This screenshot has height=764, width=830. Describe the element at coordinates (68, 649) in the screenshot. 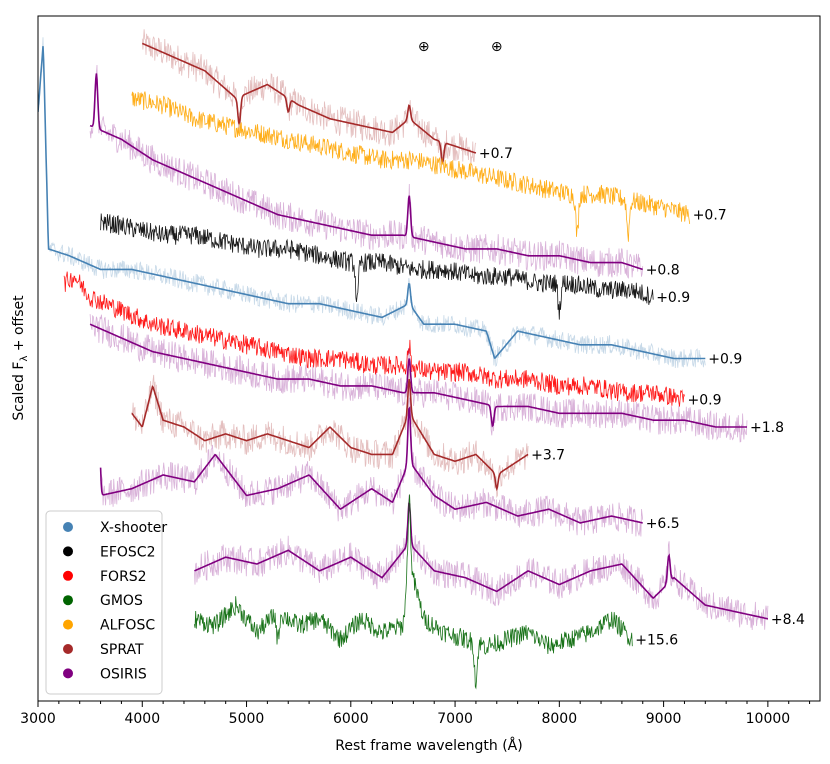

I see `legend-marker-sprat` at that location.